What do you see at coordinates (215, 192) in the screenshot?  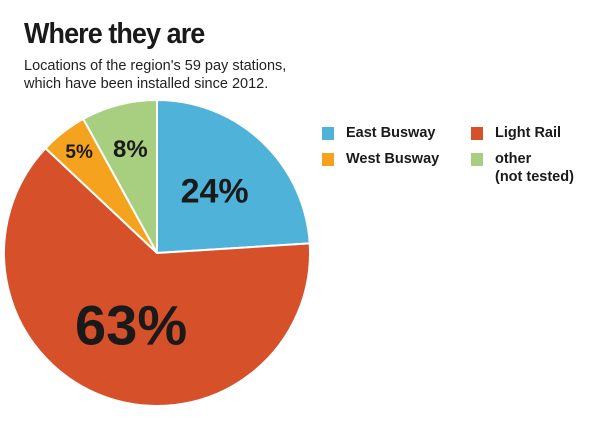 I see `slice-label-east-busway: 24%` at bounding box center [215, 192].